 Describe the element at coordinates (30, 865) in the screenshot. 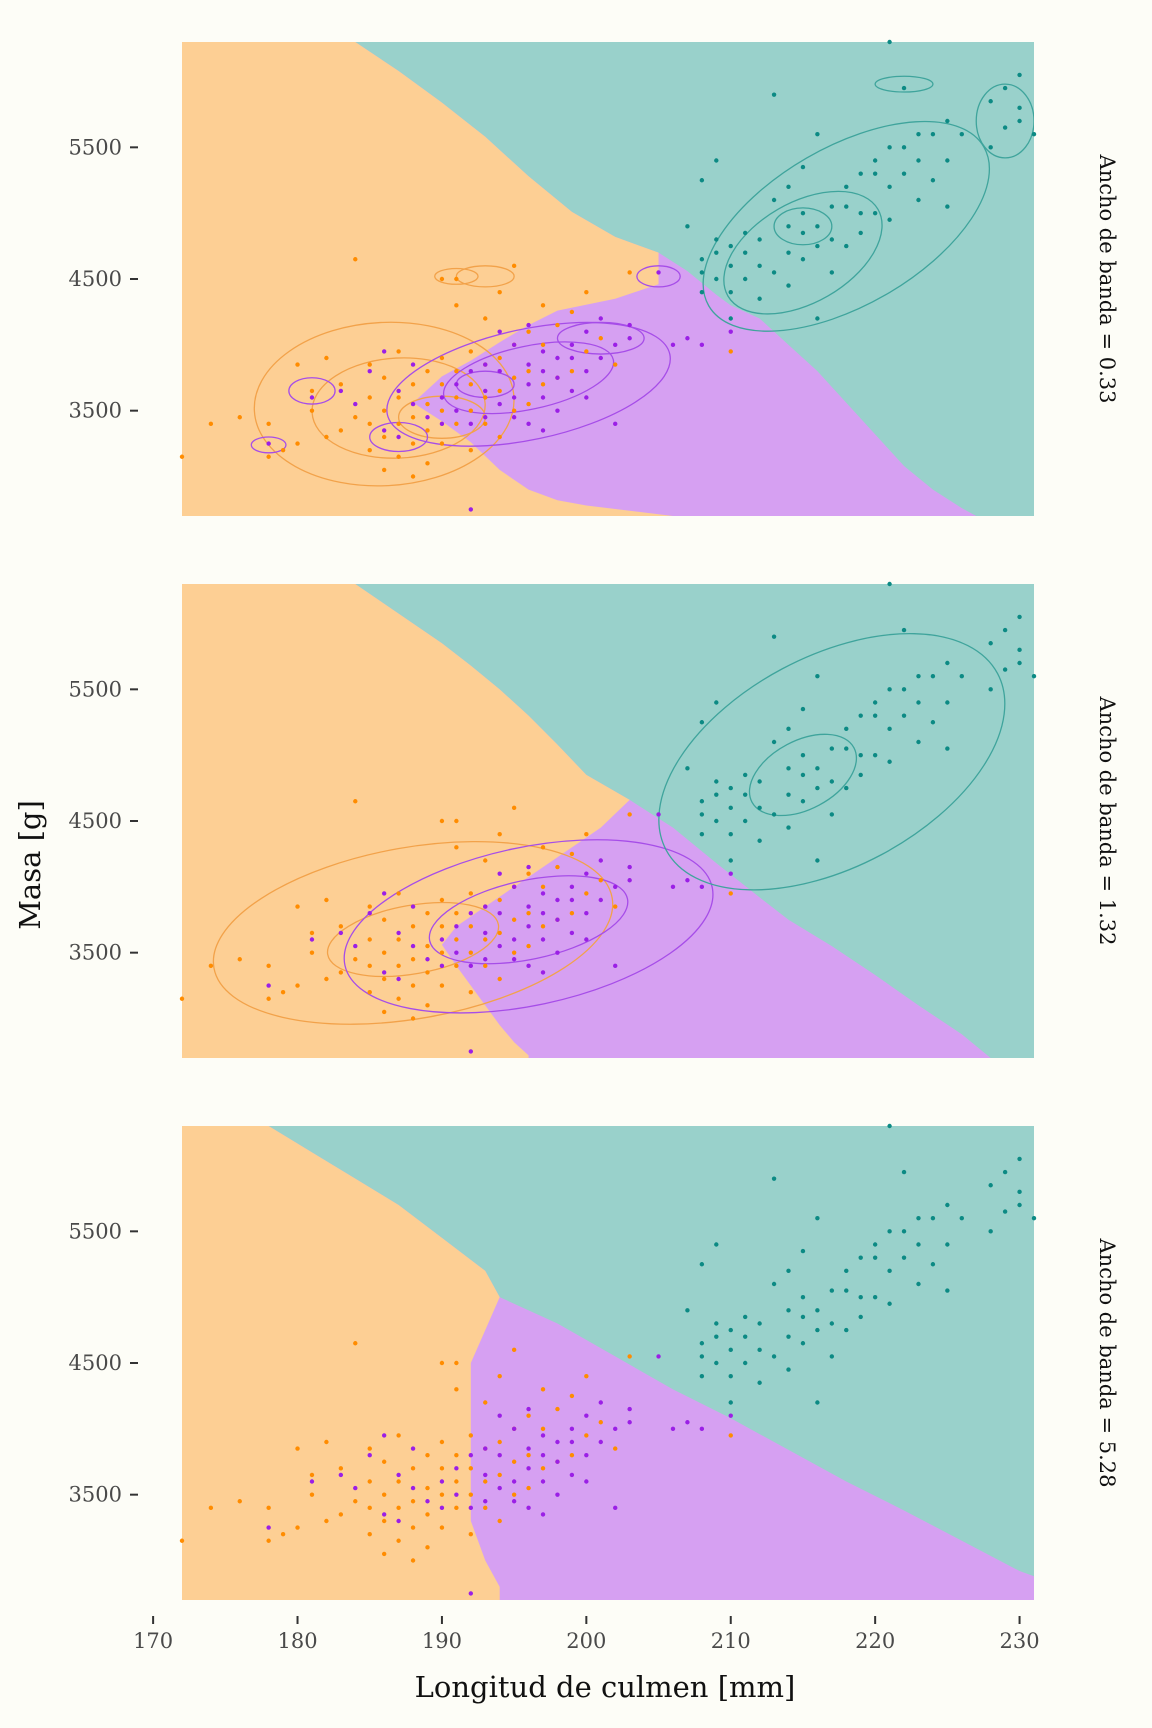

I see `y-axis-title: Masa [g]` at that location.